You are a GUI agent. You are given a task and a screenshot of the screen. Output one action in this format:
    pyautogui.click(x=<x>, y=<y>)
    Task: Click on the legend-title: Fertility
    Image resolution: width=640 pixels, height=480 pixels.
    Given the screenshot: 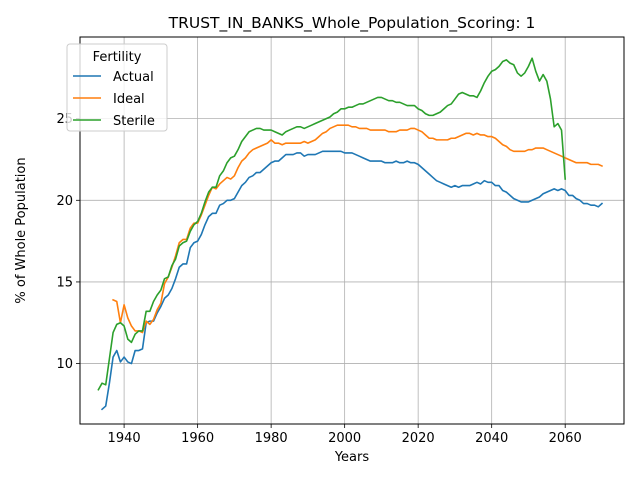 What is the action you would take?
    pyautogui.click(x=117, y=57)
    